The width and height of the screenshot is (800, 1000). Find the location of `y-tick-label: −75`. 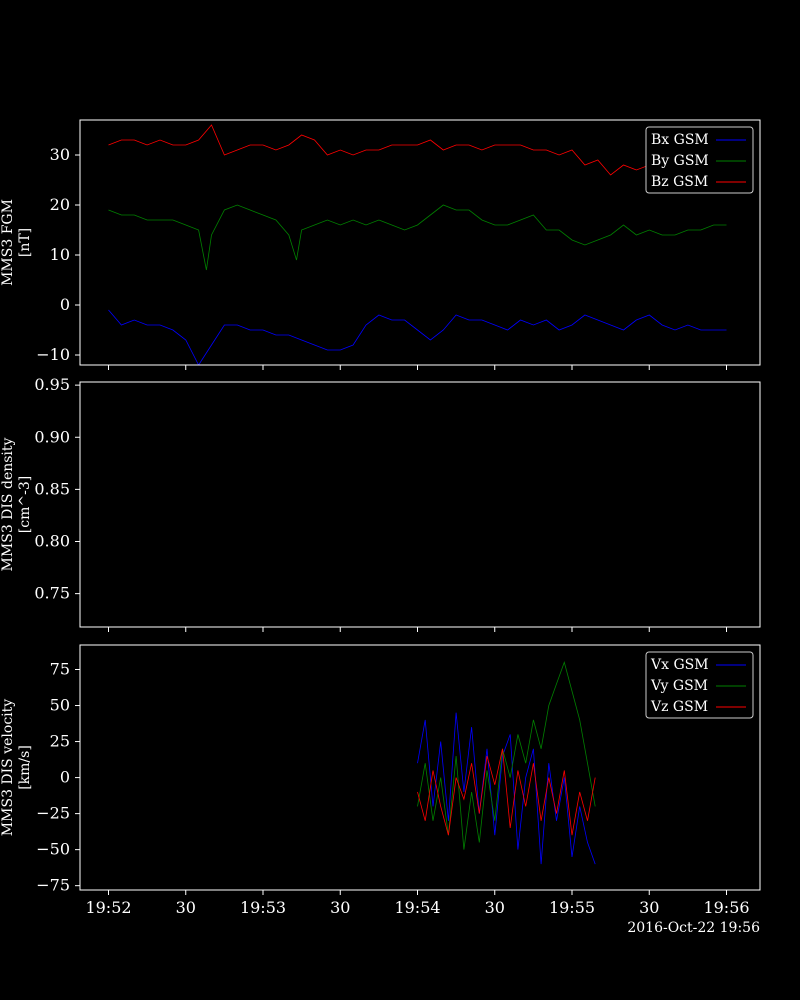

y-tick-label: −75 is located at coordinates (53, 885).